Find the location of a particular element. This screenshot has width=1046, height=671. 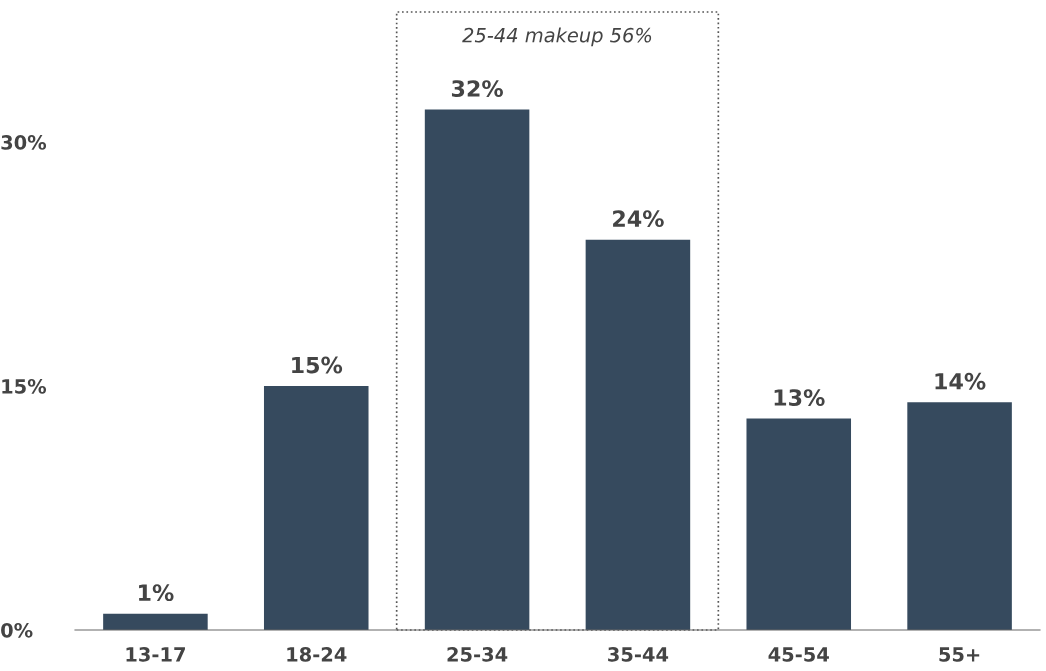

data-label: 32% is located at coordinates (477, 88).